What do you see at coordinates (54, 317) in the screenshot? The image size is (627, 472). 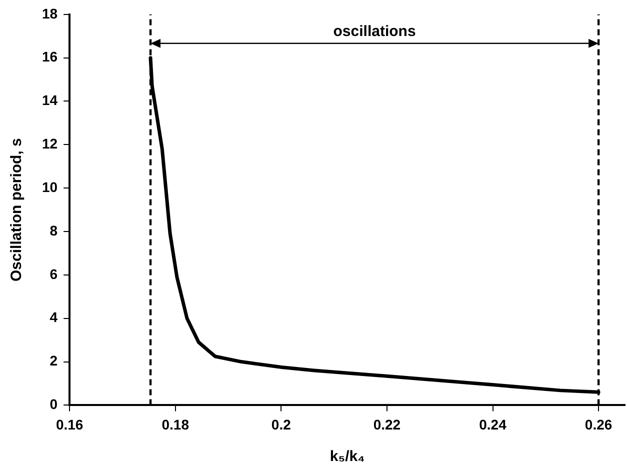 I see `y-tick-label: 4` at bounding box center [54, 317].